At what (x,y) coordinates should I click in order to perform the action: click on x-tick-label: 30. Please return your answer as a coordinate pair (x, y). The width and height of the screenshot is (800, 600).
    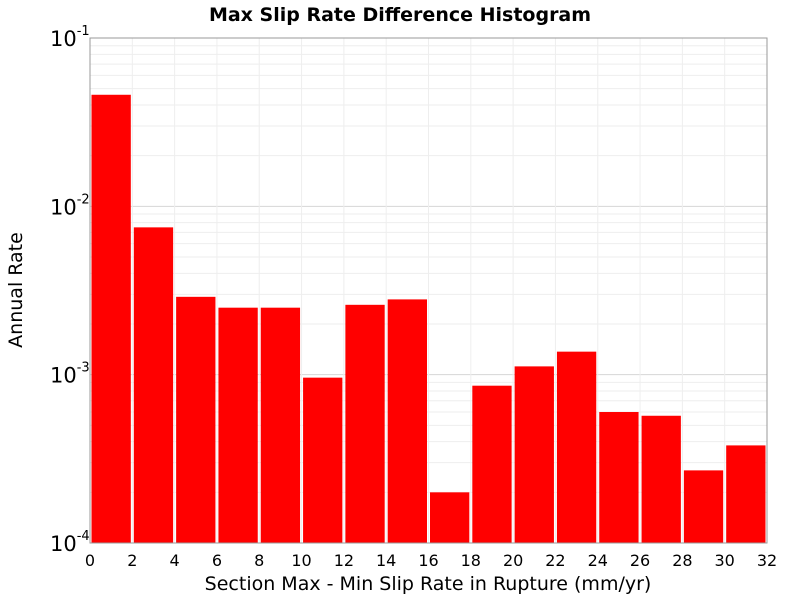
    Looking at the image, I should click on (725, 560).